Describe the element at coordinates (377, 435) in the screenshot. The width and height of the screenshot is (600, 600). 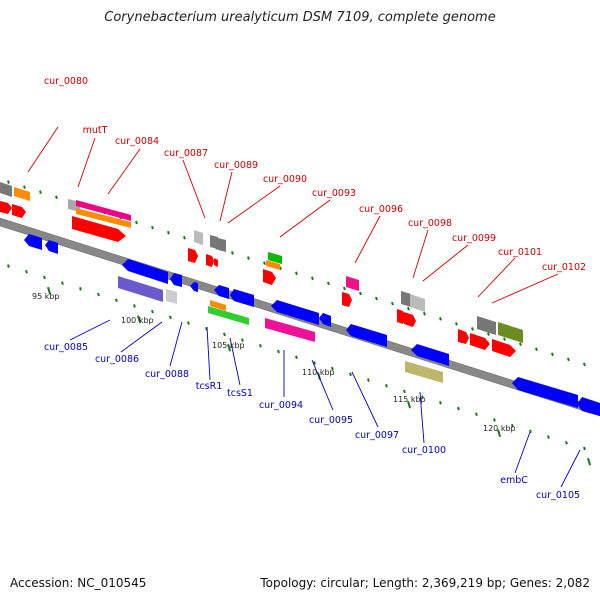
I see `gene-label: cur_0097` at that location.